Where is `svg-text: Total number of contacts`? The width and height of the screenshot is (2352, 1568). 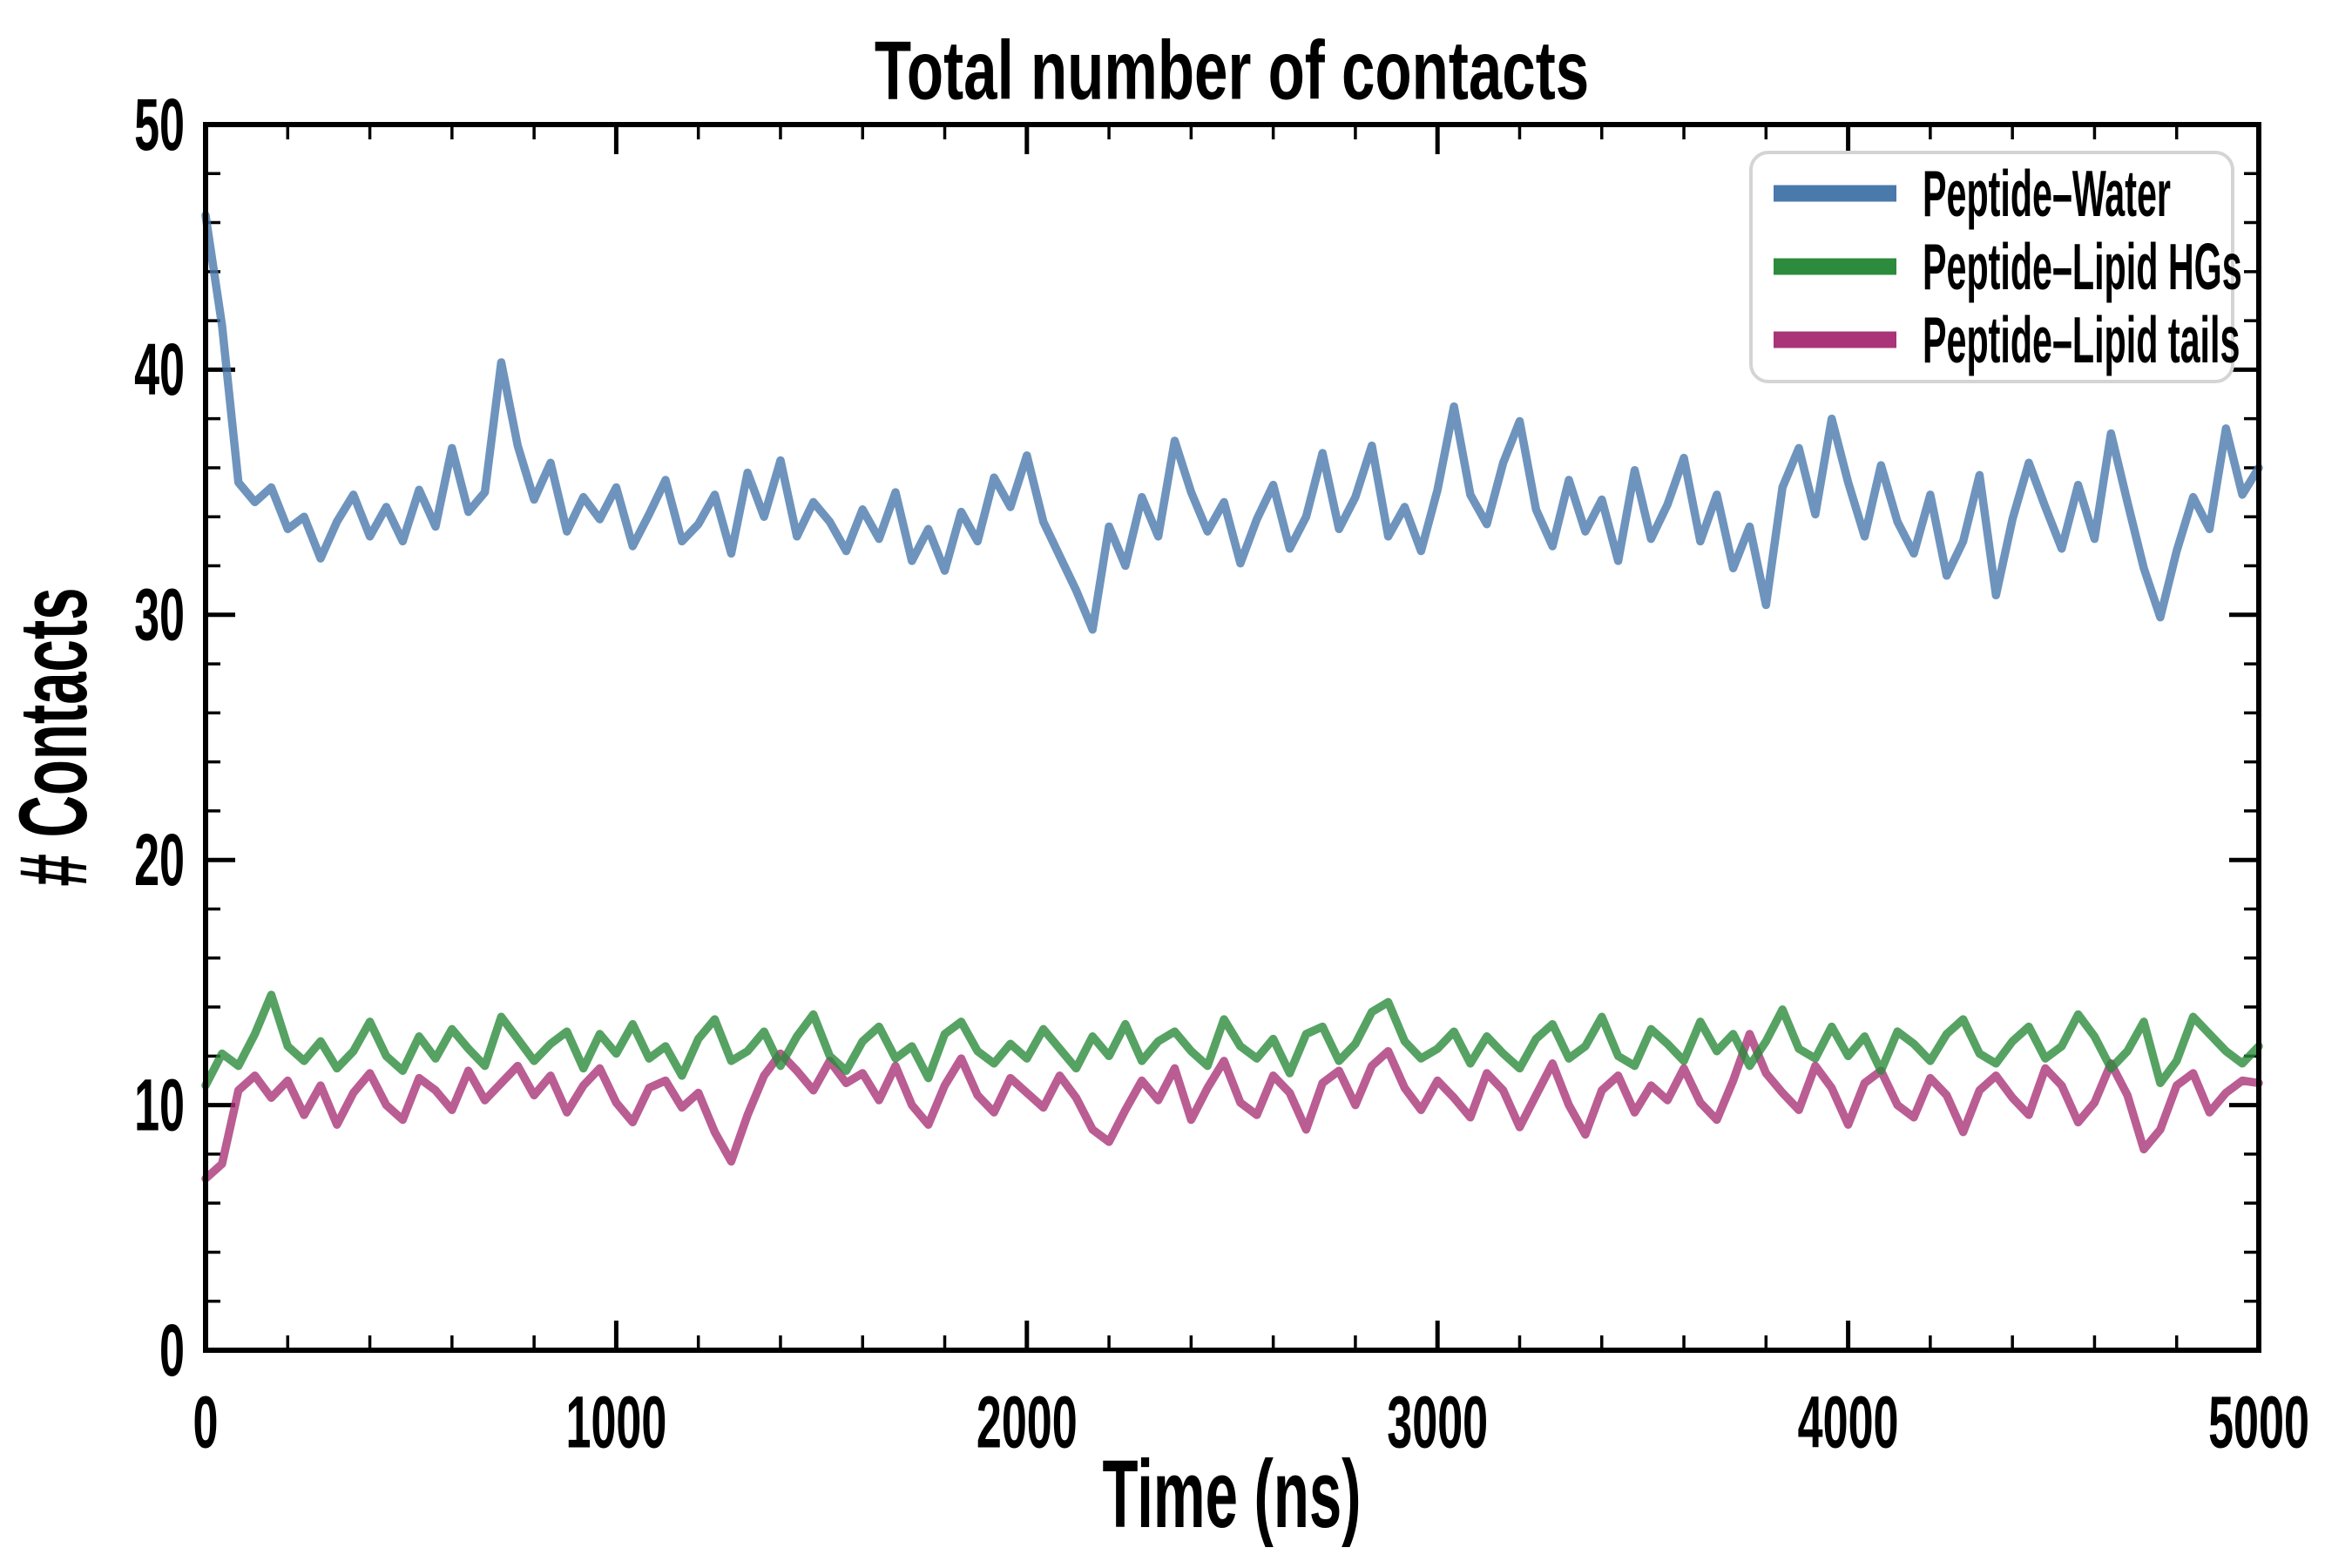 svg-text: Total number of contacts is located at coordinates (1232, 70).